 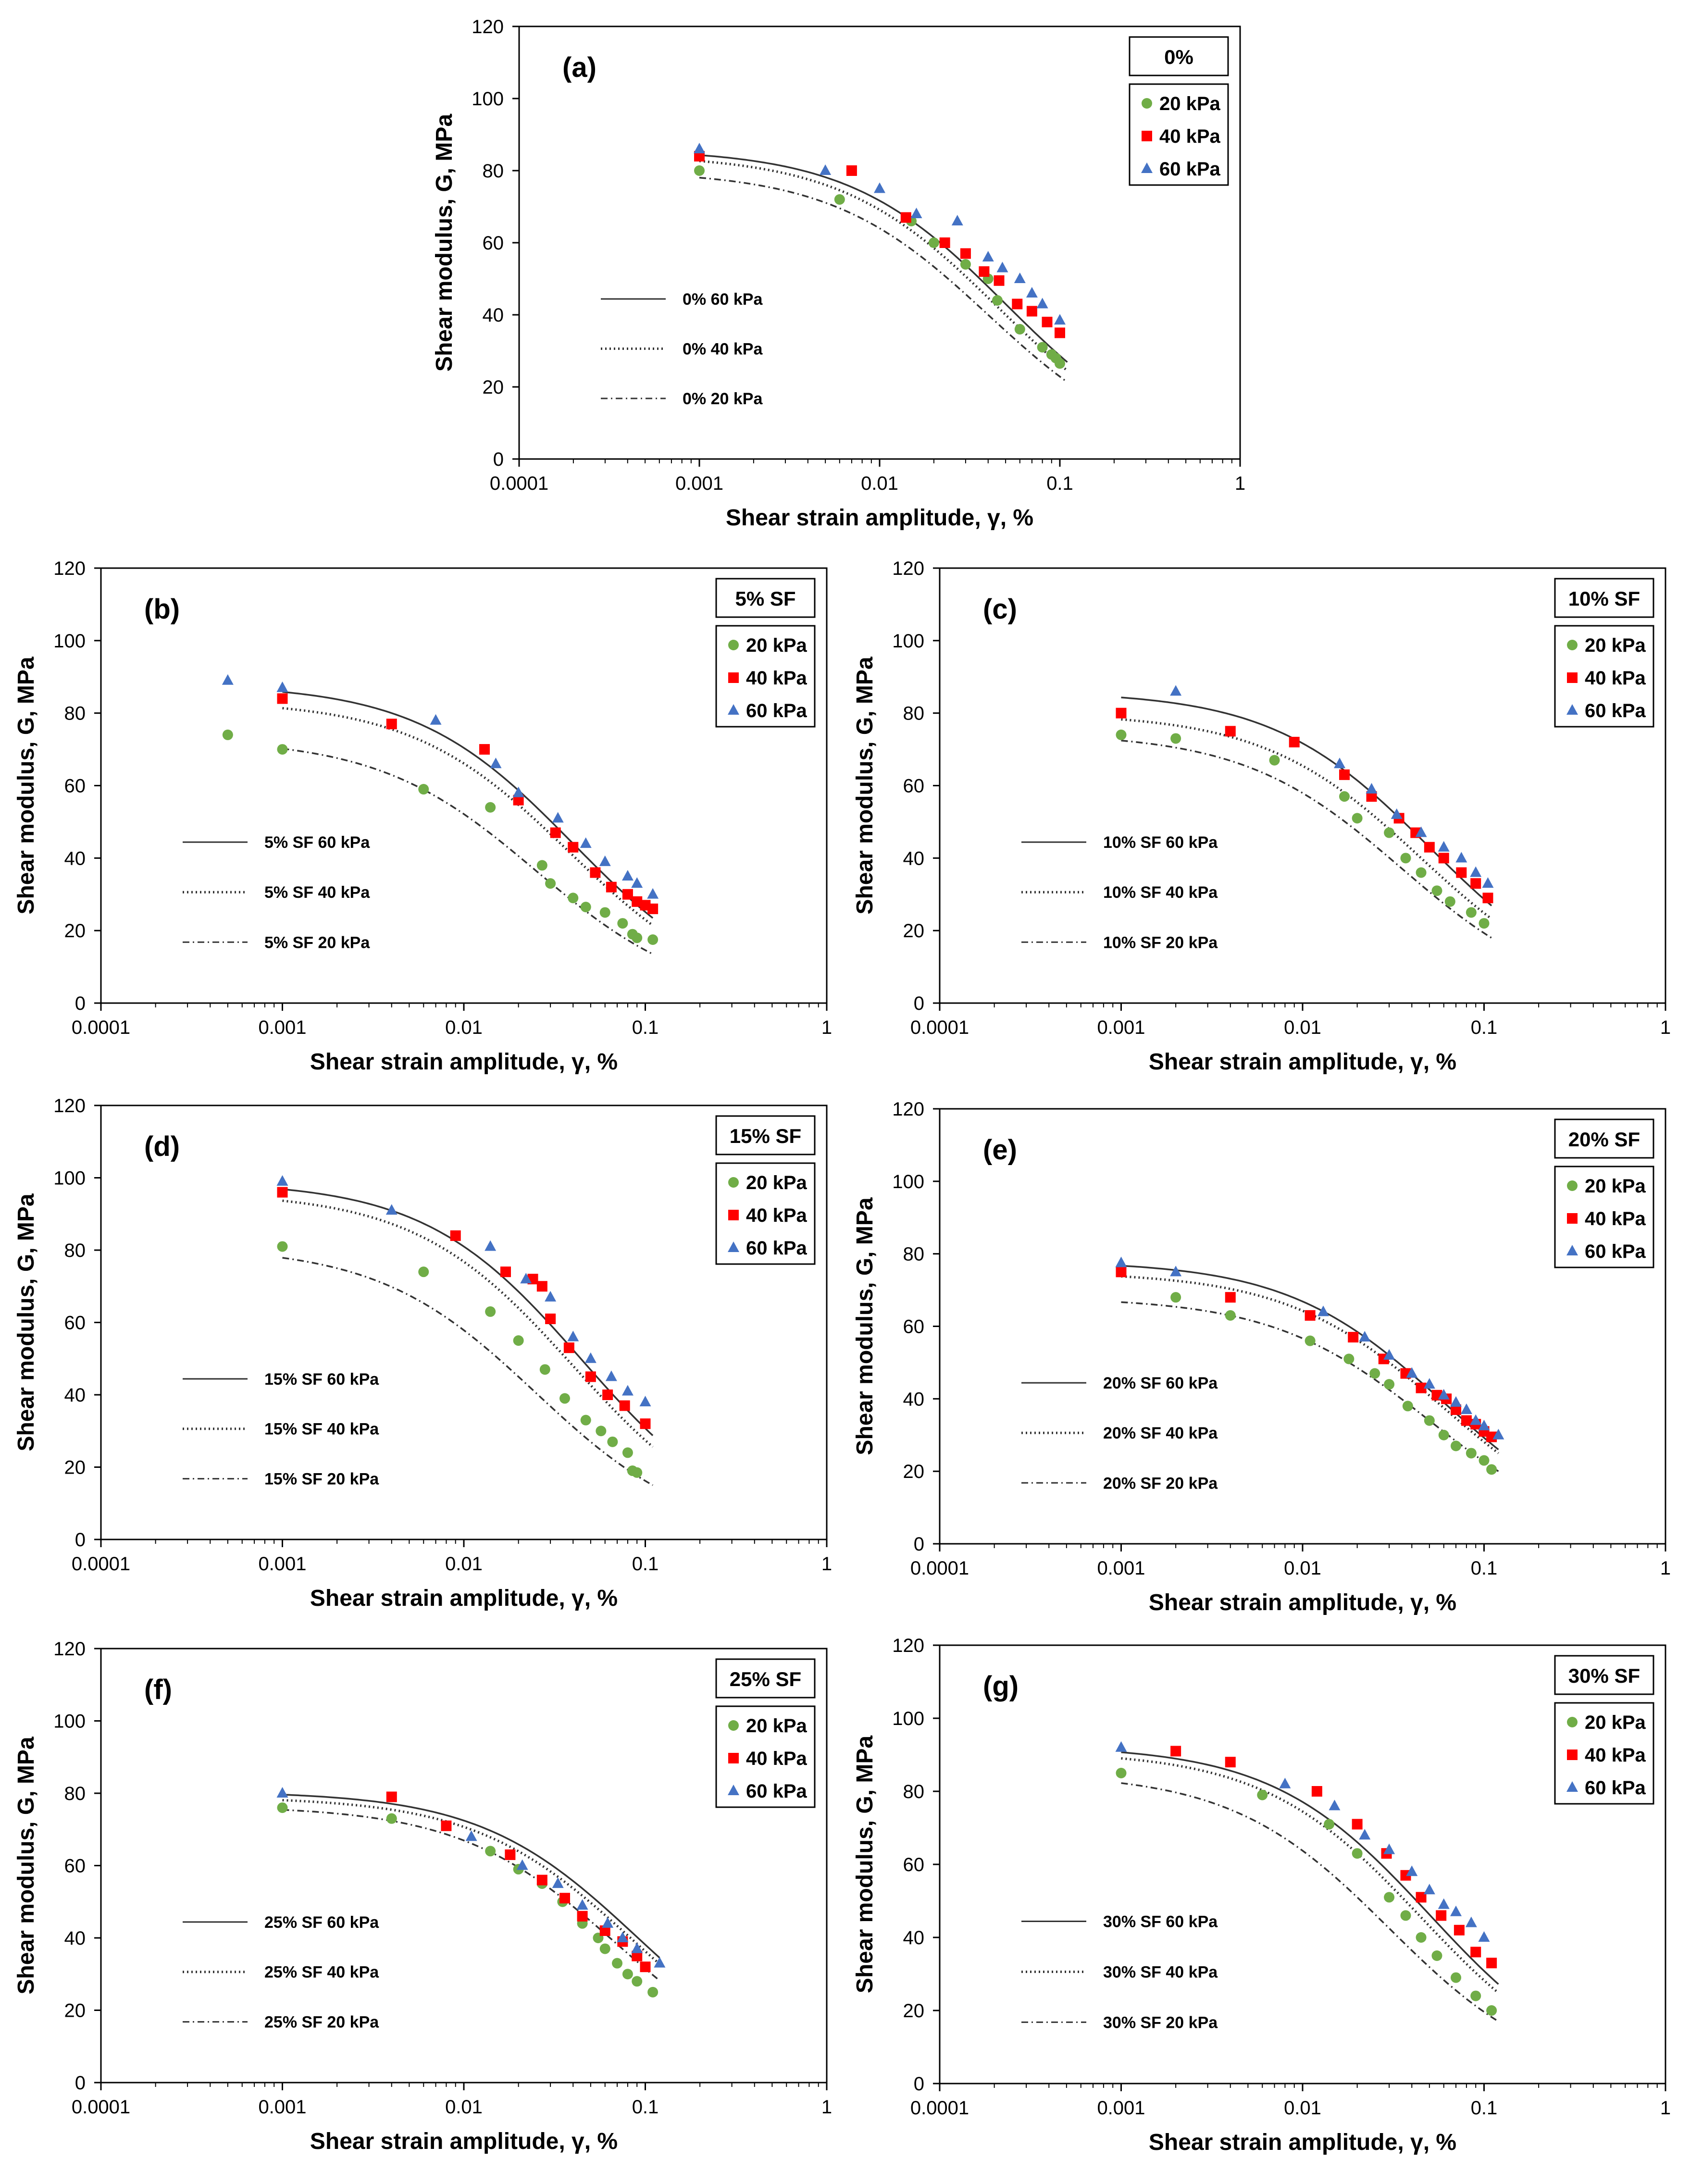 I want to click on y-tick-label: 120, so click(x=908, y=568).